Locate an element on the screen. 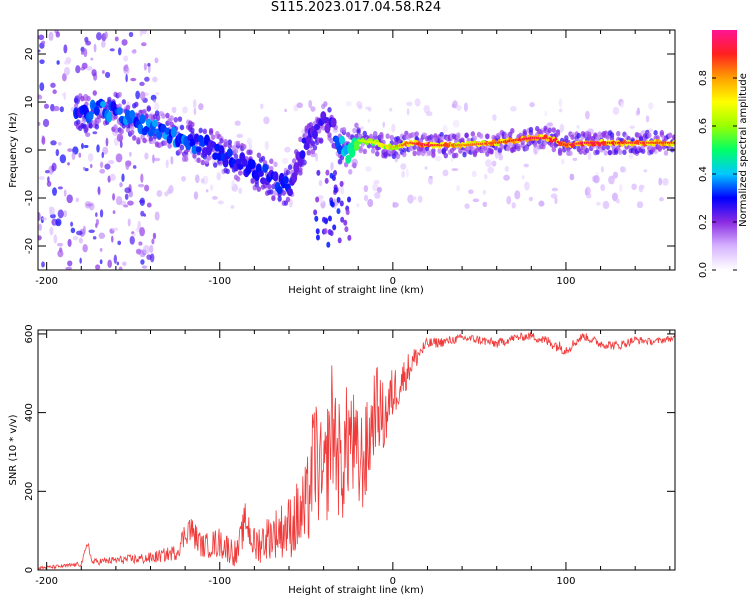  colorbar-axis: 0.0 0.2 0.4 0.6 0.8 is located at coordinates (717, 174).